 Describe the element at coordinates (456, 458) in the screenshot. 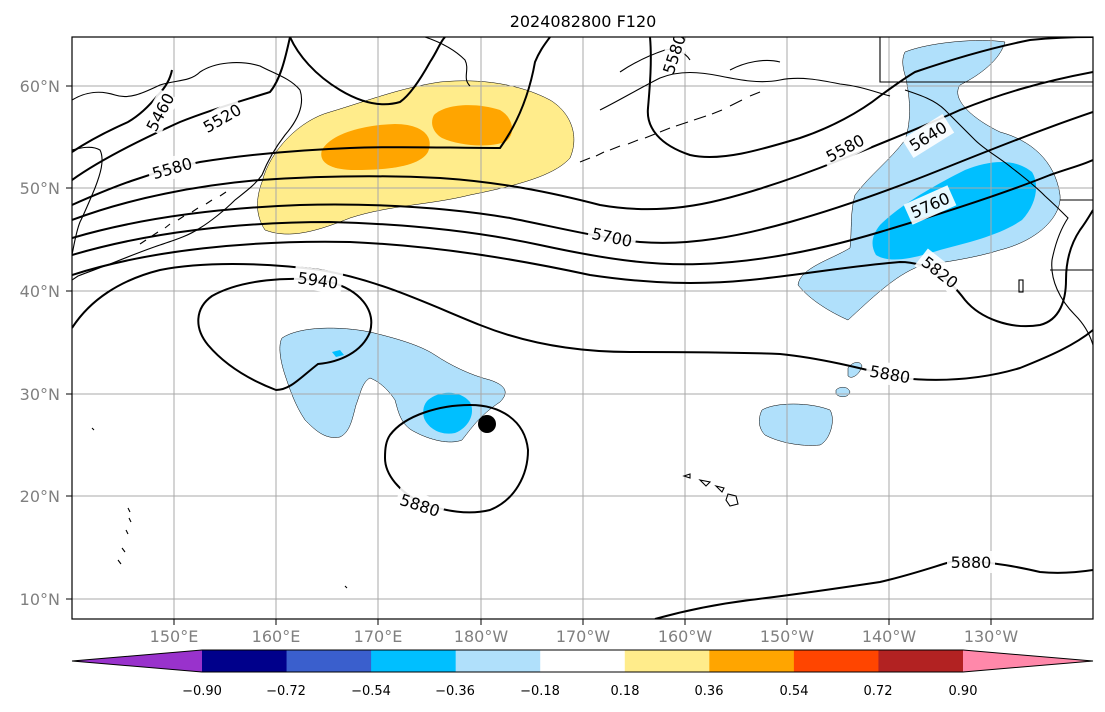

I see `contour-5880-south` at that location.